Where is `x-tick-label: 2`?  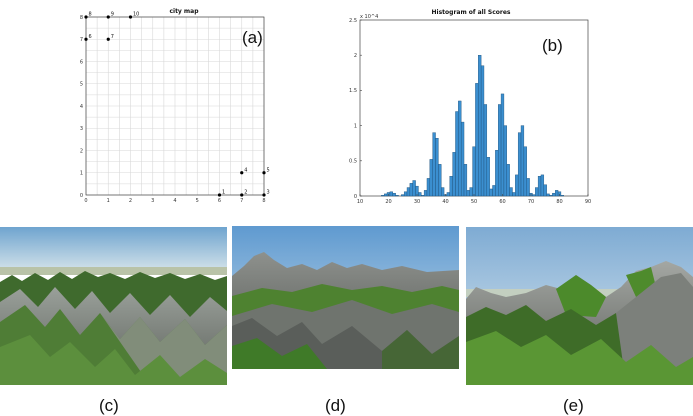 x-tick-label: 2 is located at coordinates (130, 201).